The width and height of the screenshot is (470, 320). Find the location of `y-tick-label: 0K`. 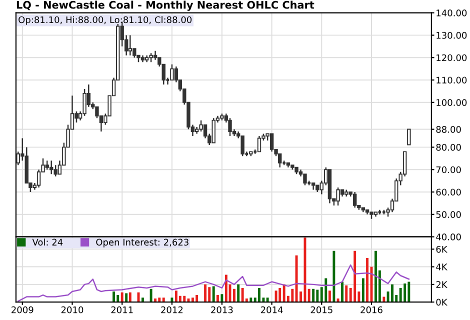

y-tick-label: 0K is located at coordinates (442, 302).